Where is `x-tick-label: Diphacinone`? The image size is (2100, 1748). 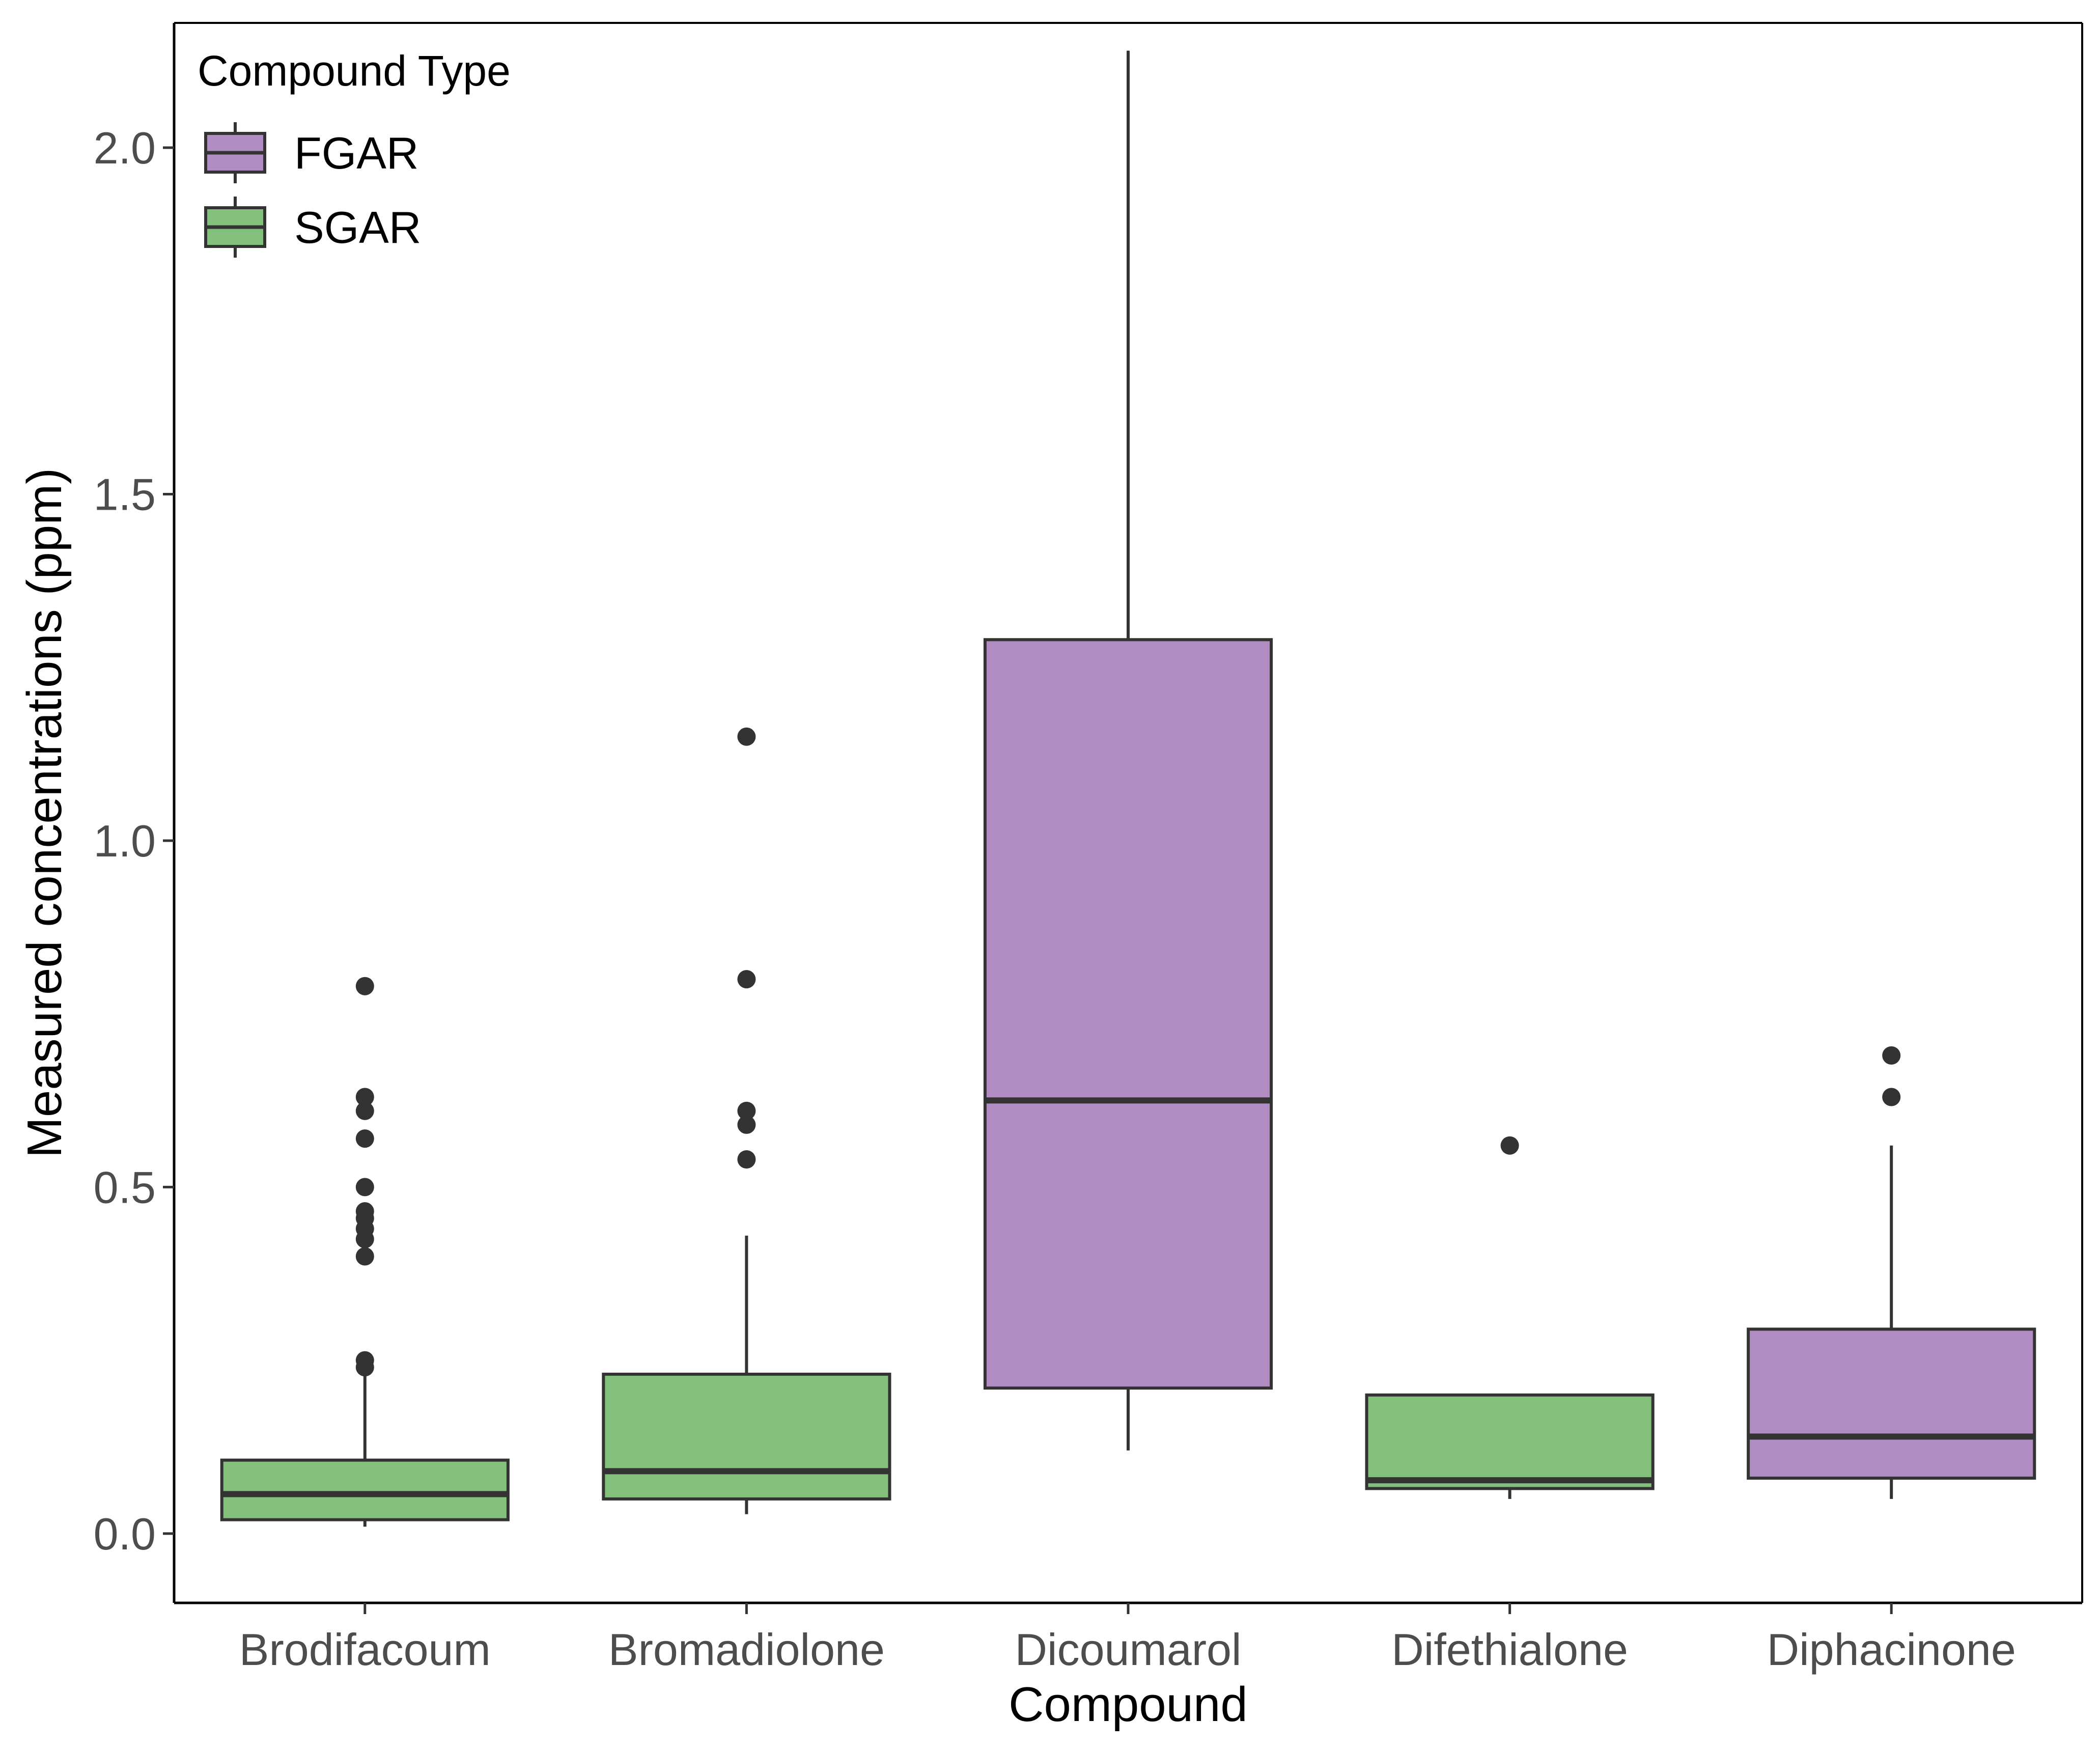
x-tick-label: Diphacinone is located at coordinates (1891, 1649).